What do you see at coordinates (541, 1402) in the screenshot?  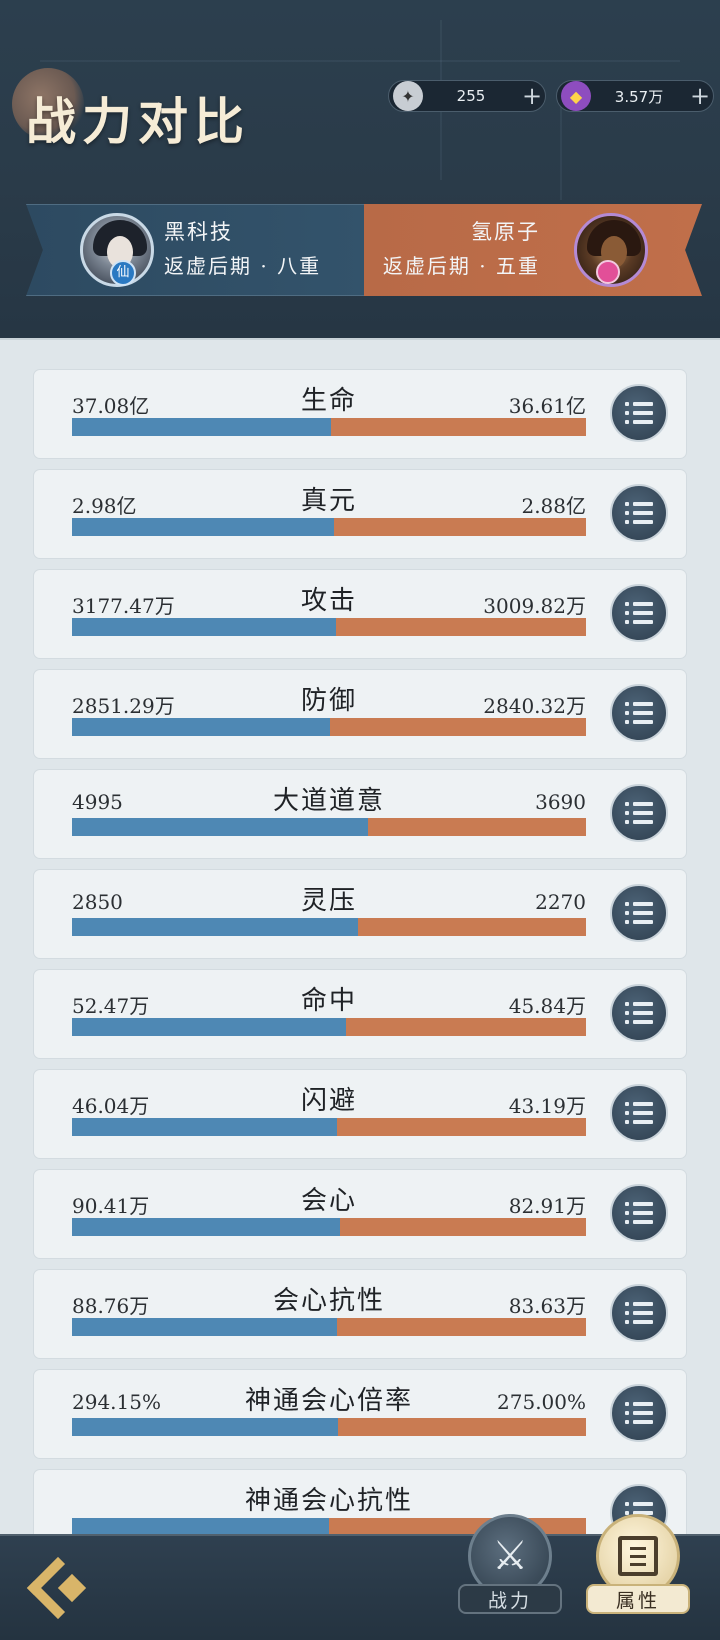 I see `right-stat-value: 275.00%` at bounding box center [541, 1402].